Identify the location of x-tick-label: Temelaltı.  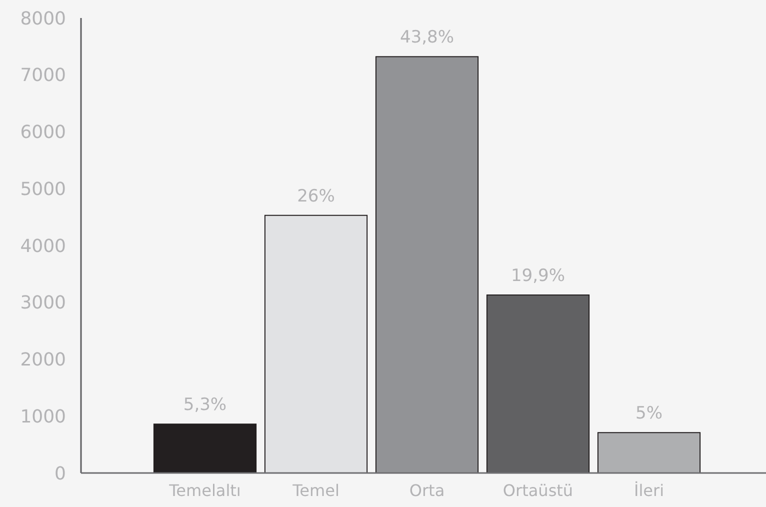
(204, 490).